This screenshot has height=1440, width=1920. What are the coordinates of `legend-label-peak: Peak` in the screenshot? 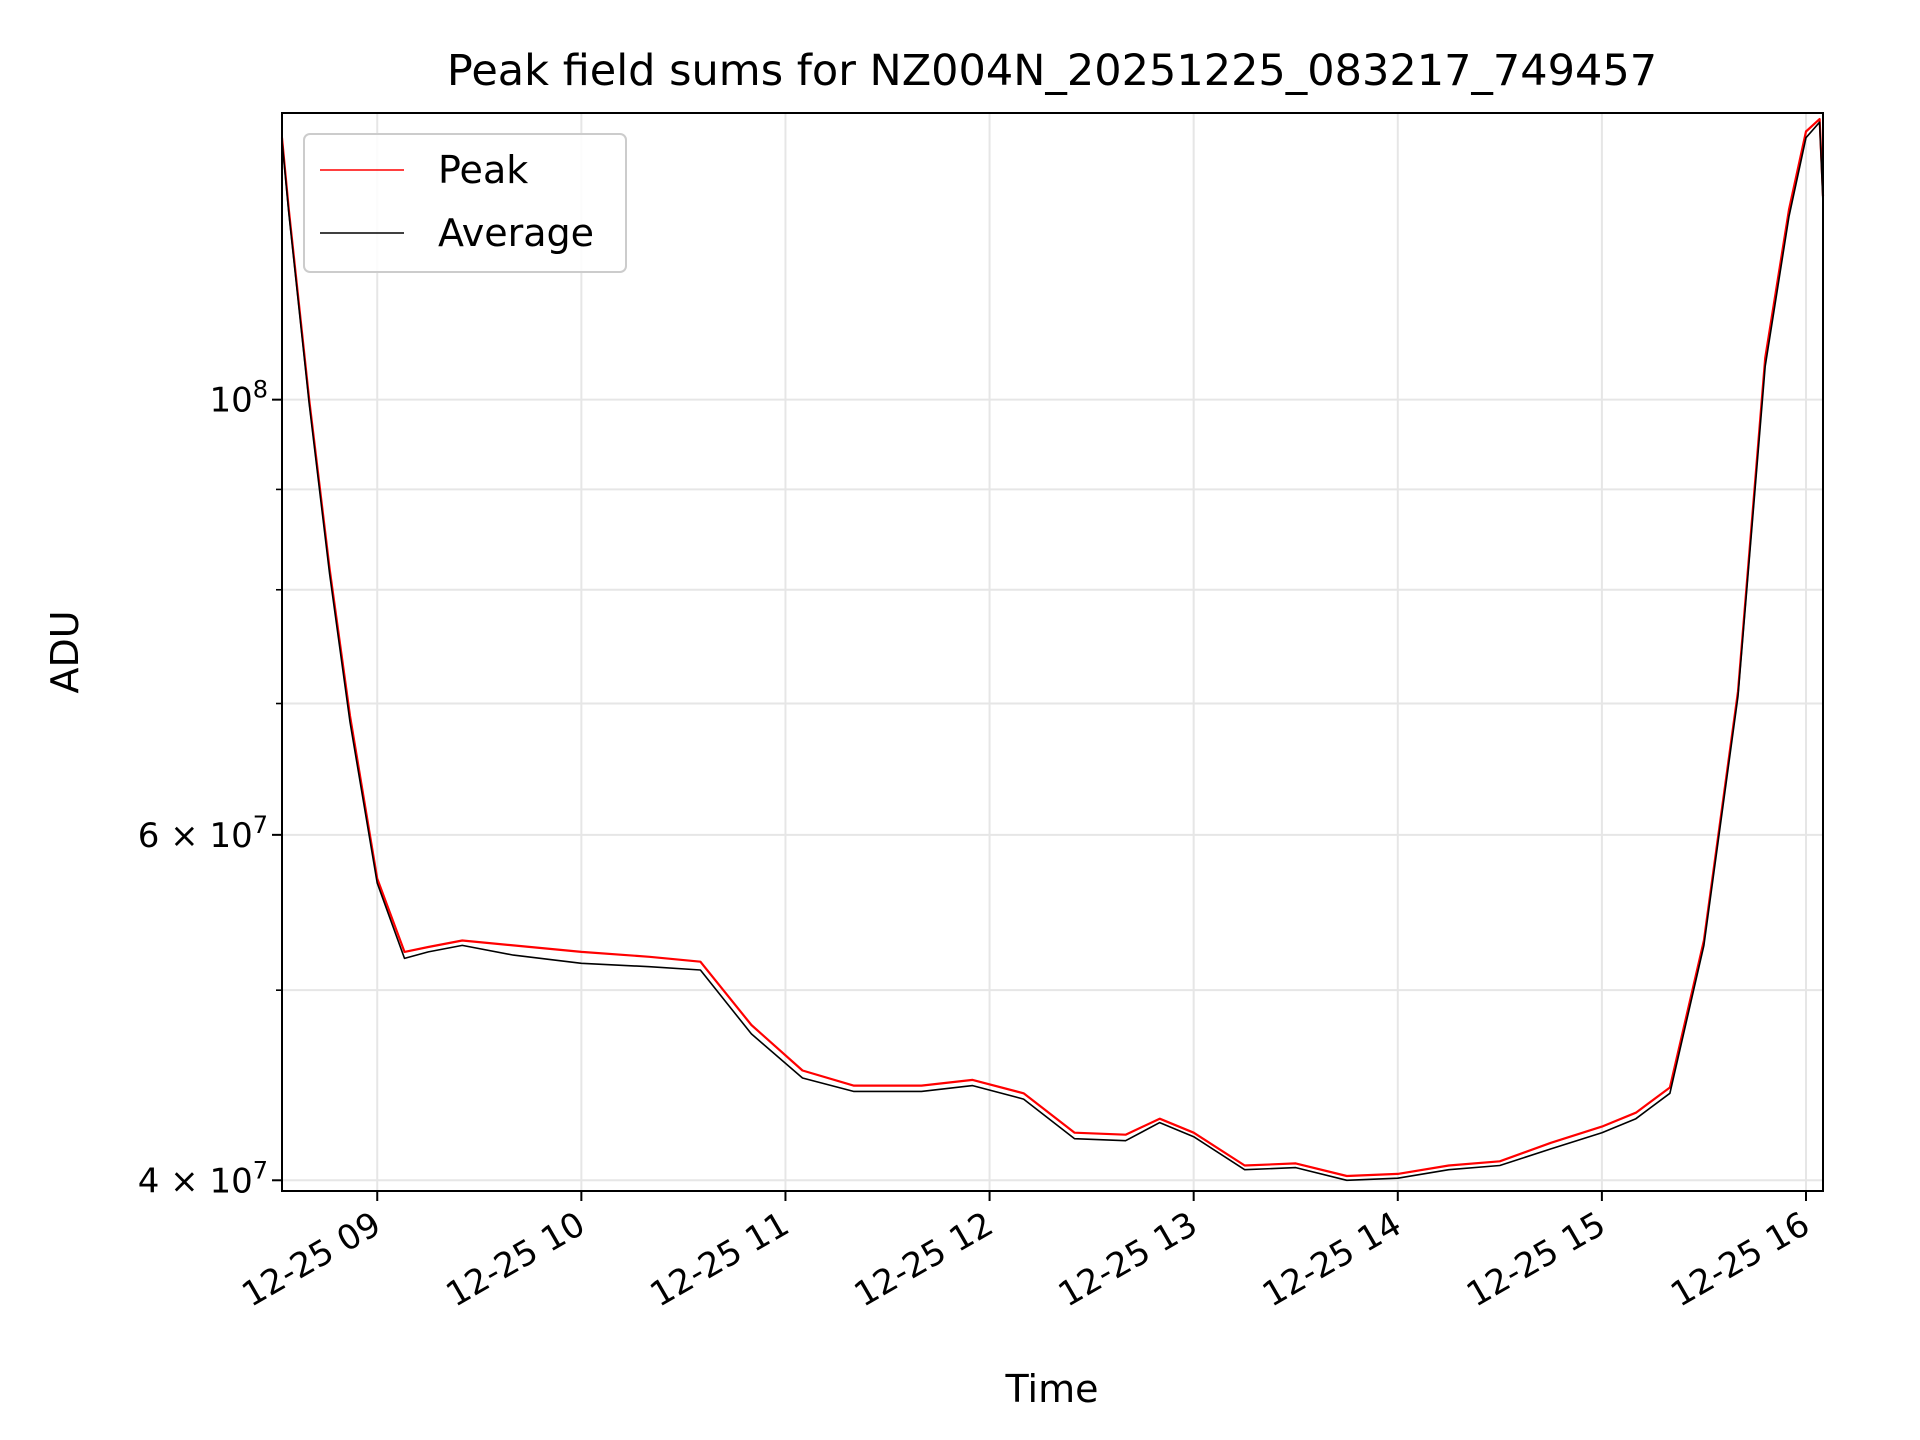 It's located at (483, 170).